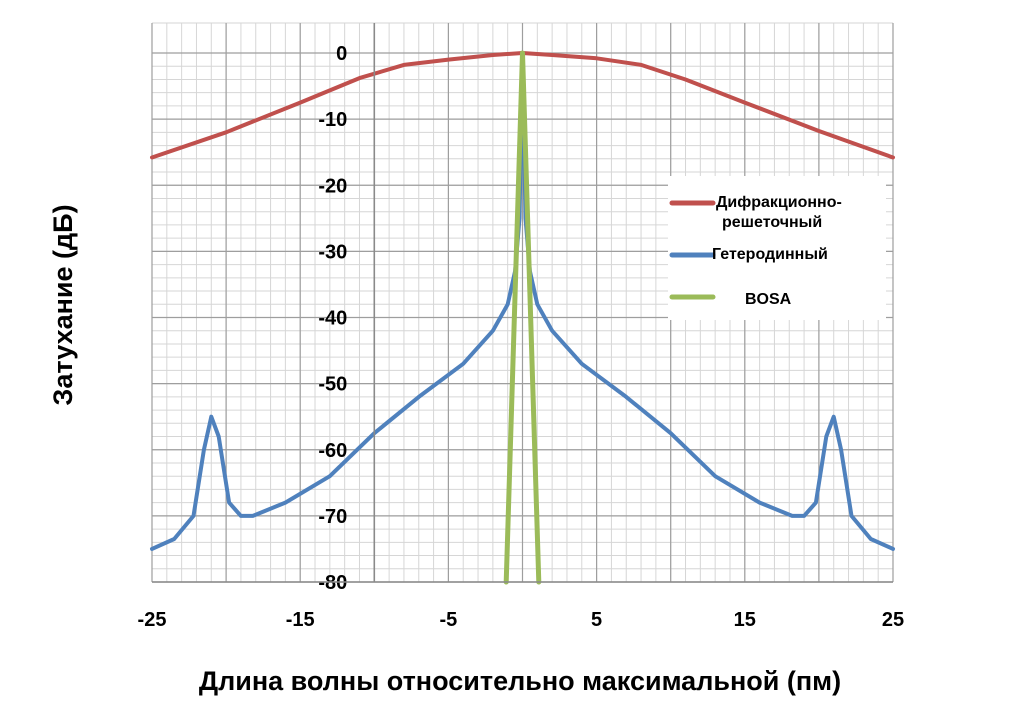 Image resolution: width=1024 pixels, height=713 pixels. I want to click on y-tick-label: -50, so click(332, 385).